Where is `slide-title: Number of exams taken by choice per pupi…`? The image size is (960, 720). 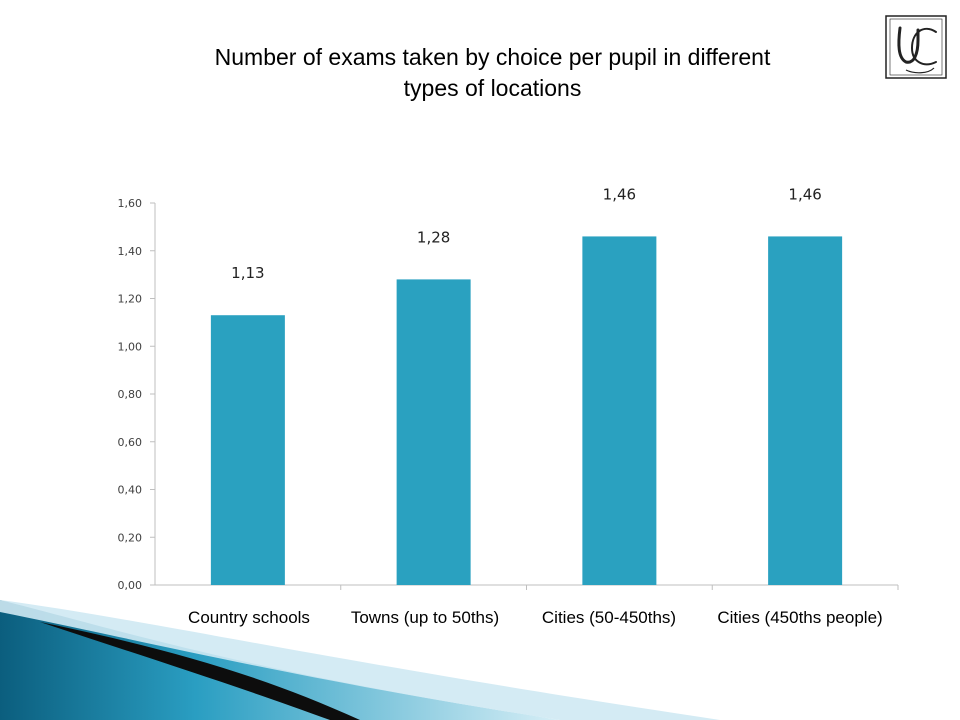
slide-title: Number of exams taken by choice per pupi… is located at coordinates (492, 73).